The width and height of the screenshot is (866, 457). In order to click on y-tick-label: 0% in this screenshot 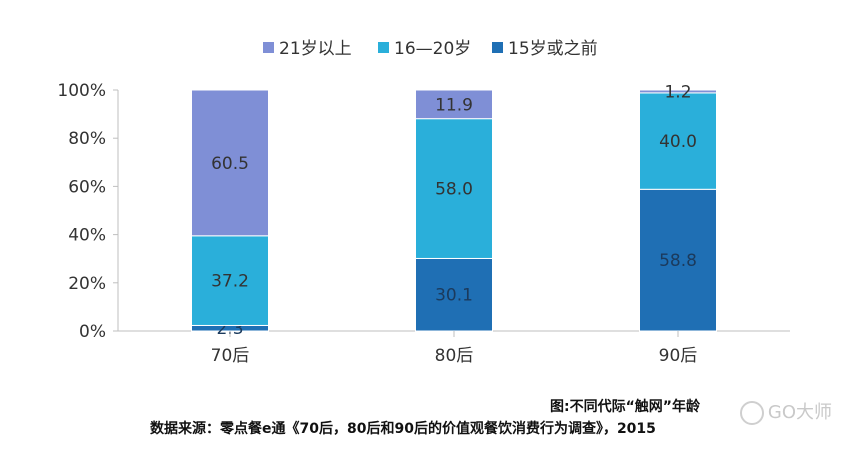, I will do `click(92, 332)`.